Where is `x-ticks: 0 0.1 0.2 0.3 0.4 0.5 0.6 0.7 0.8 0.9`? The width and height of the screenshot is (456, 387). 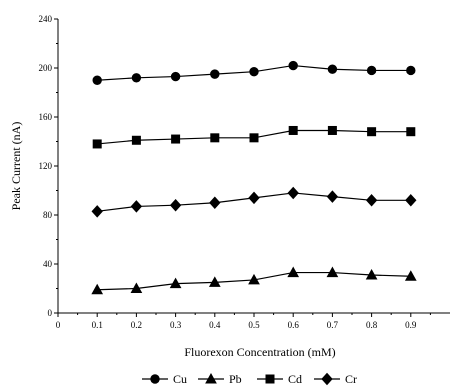 x-ticks: 0 0.1 0.2 0.3 0.4 0.5 0.6 0.7 0.8 0.9 is located at coordinates (243, 321).